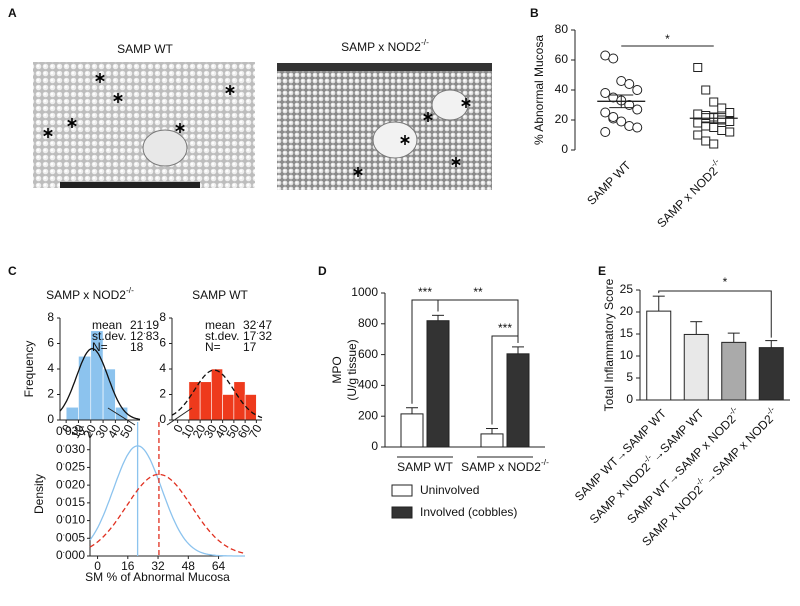 Image resolution: width=800 pixels, height=606 pixels. What do you see at coordinates (70, 447) in the screenshot?
I see `y-tick-label: 0.030` at bounding box center [70, 447].